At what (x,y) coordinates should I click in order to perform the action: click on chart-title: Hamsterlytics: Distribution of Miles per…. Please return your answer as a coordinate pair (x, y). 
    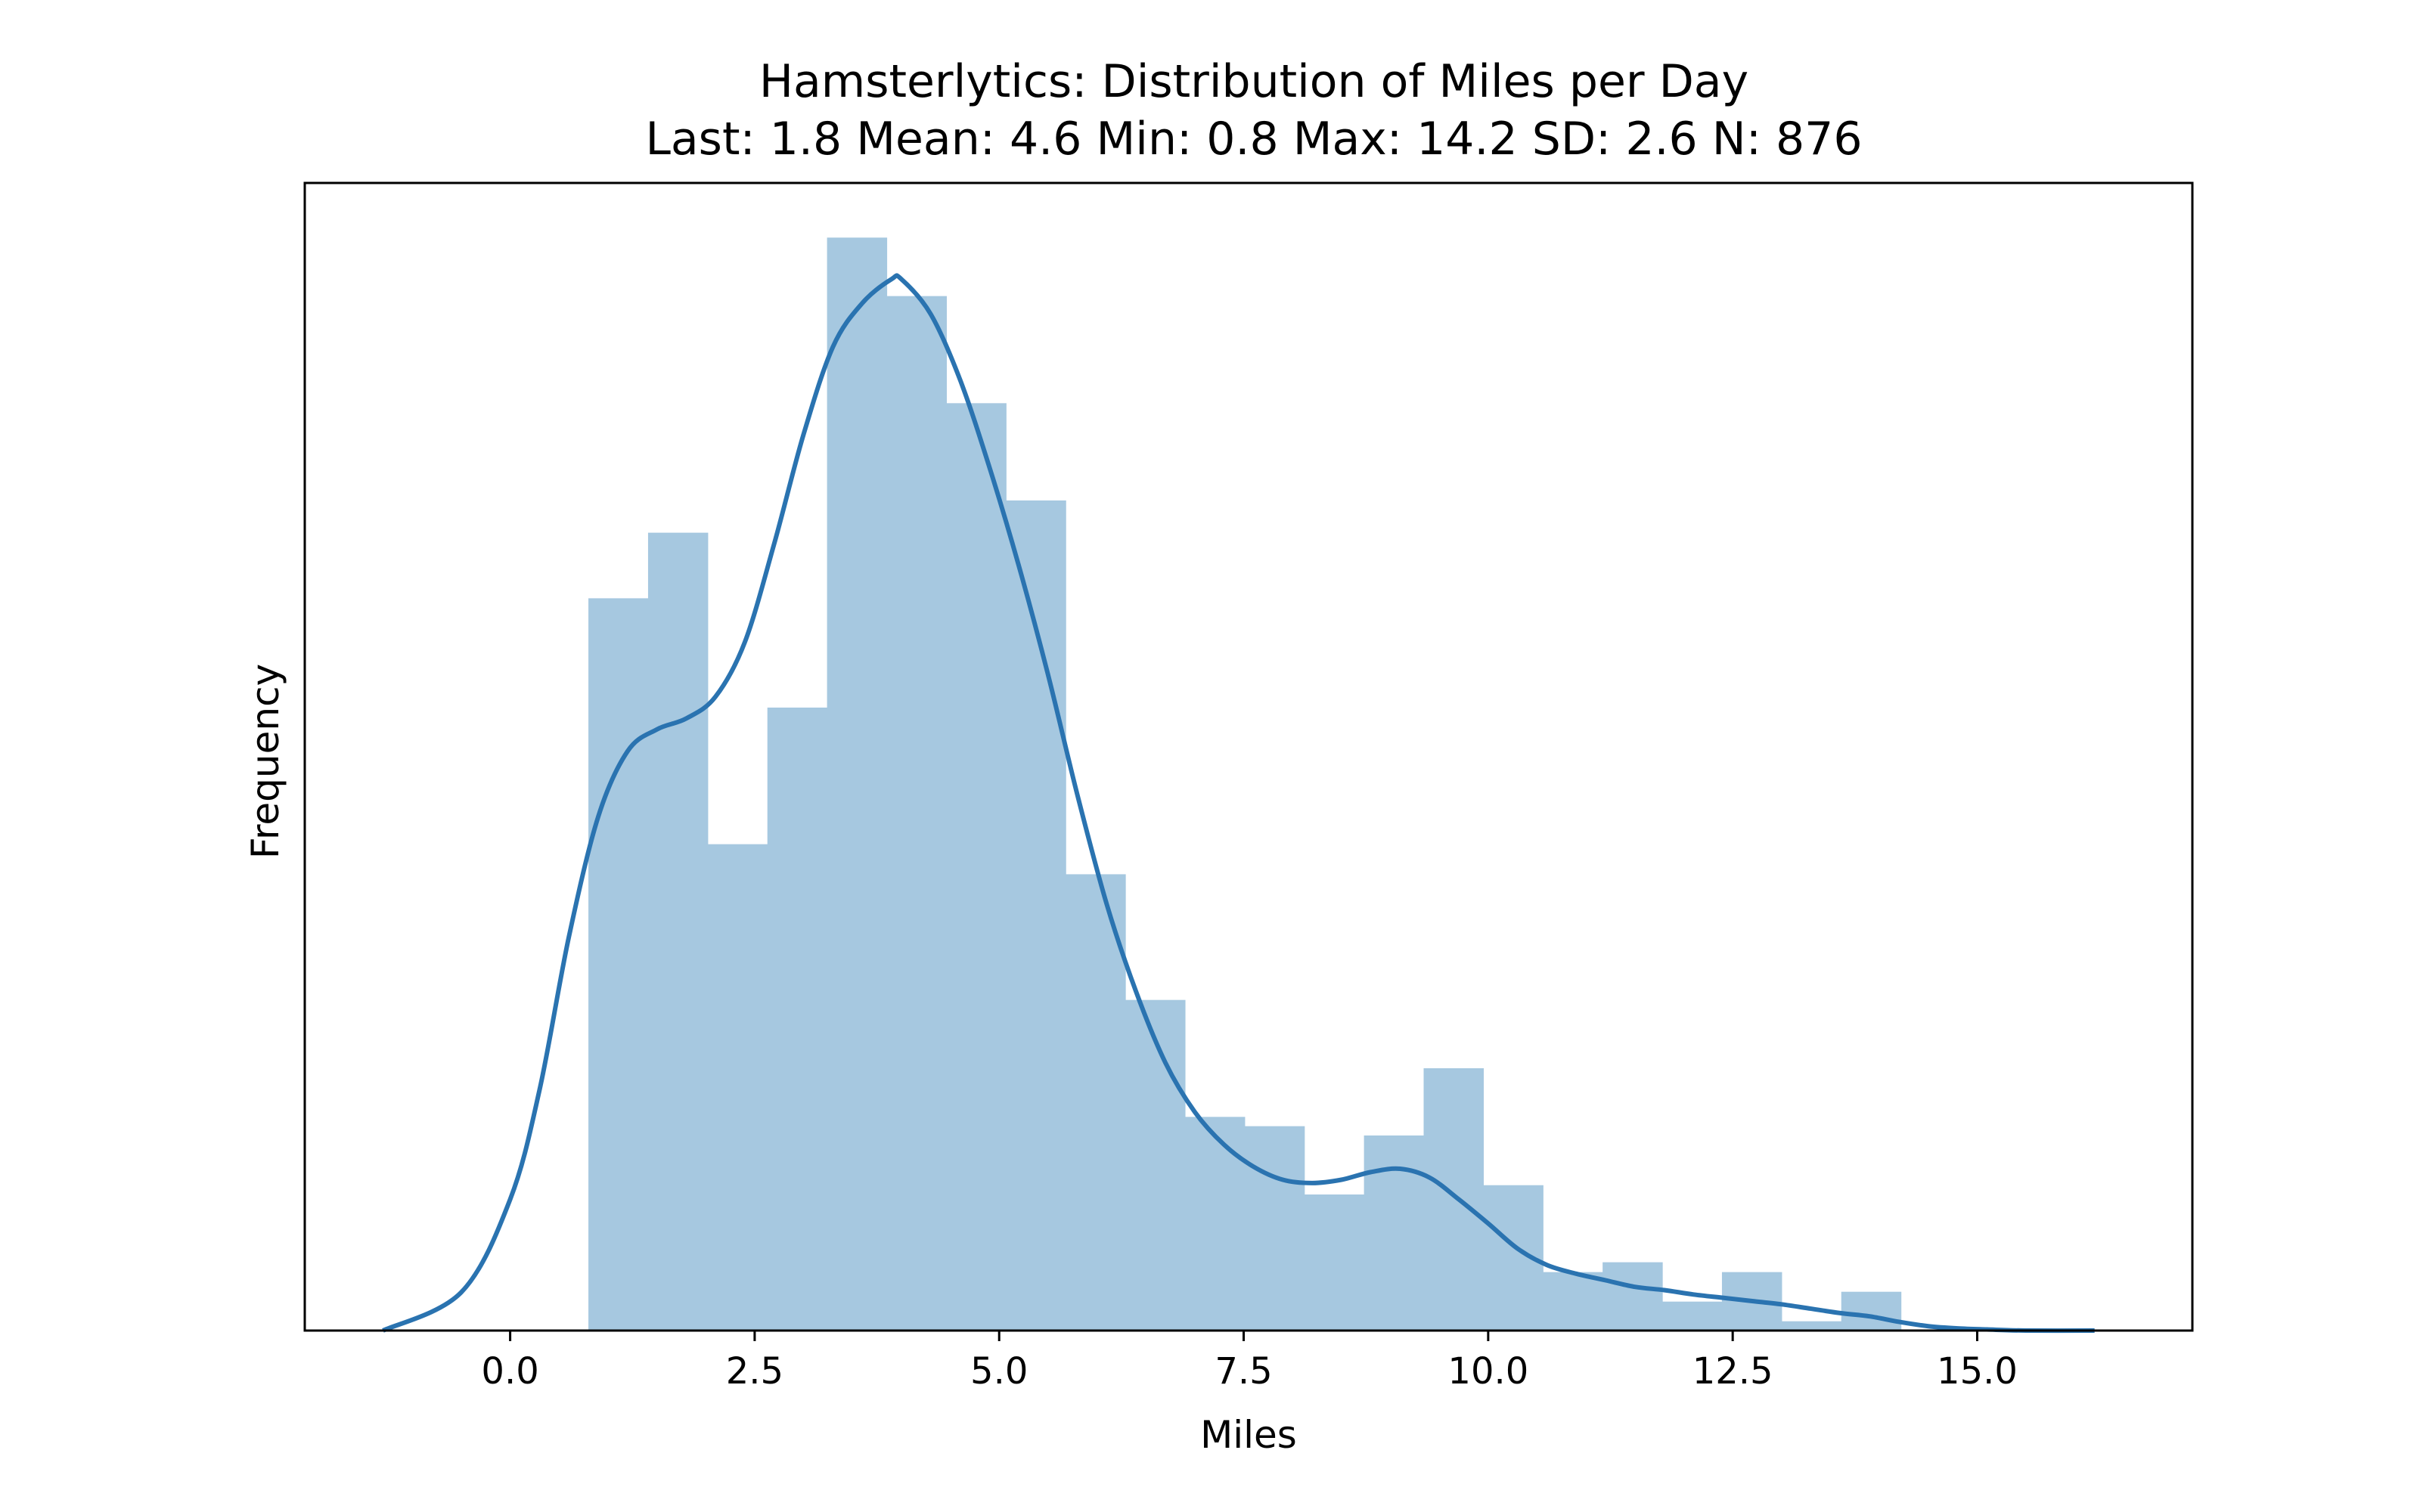
    Looking at the image, I should click on (1253, 81).